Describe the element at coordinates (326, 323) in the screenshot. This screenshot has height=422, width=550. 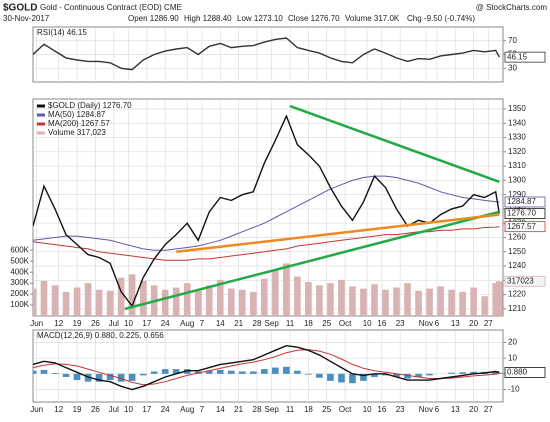
I see `x-tick-label: 25` at that location.